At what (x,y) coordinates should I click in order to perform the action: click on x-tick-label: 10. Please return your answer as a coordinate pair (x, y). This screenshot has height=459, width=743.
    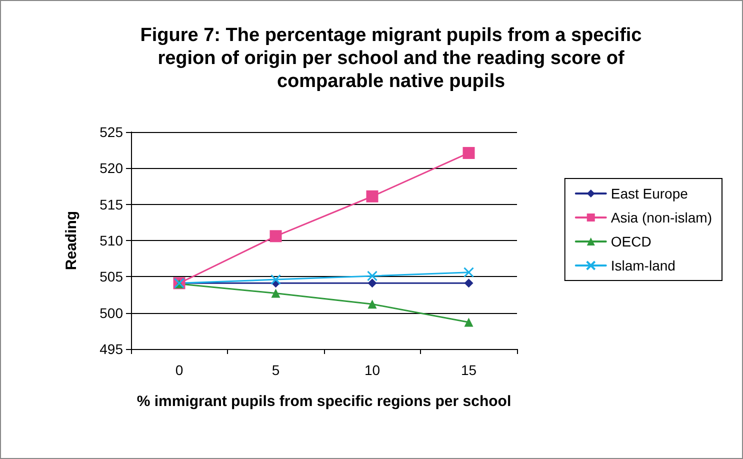
    Looking at the image, I should click on (372, 370).